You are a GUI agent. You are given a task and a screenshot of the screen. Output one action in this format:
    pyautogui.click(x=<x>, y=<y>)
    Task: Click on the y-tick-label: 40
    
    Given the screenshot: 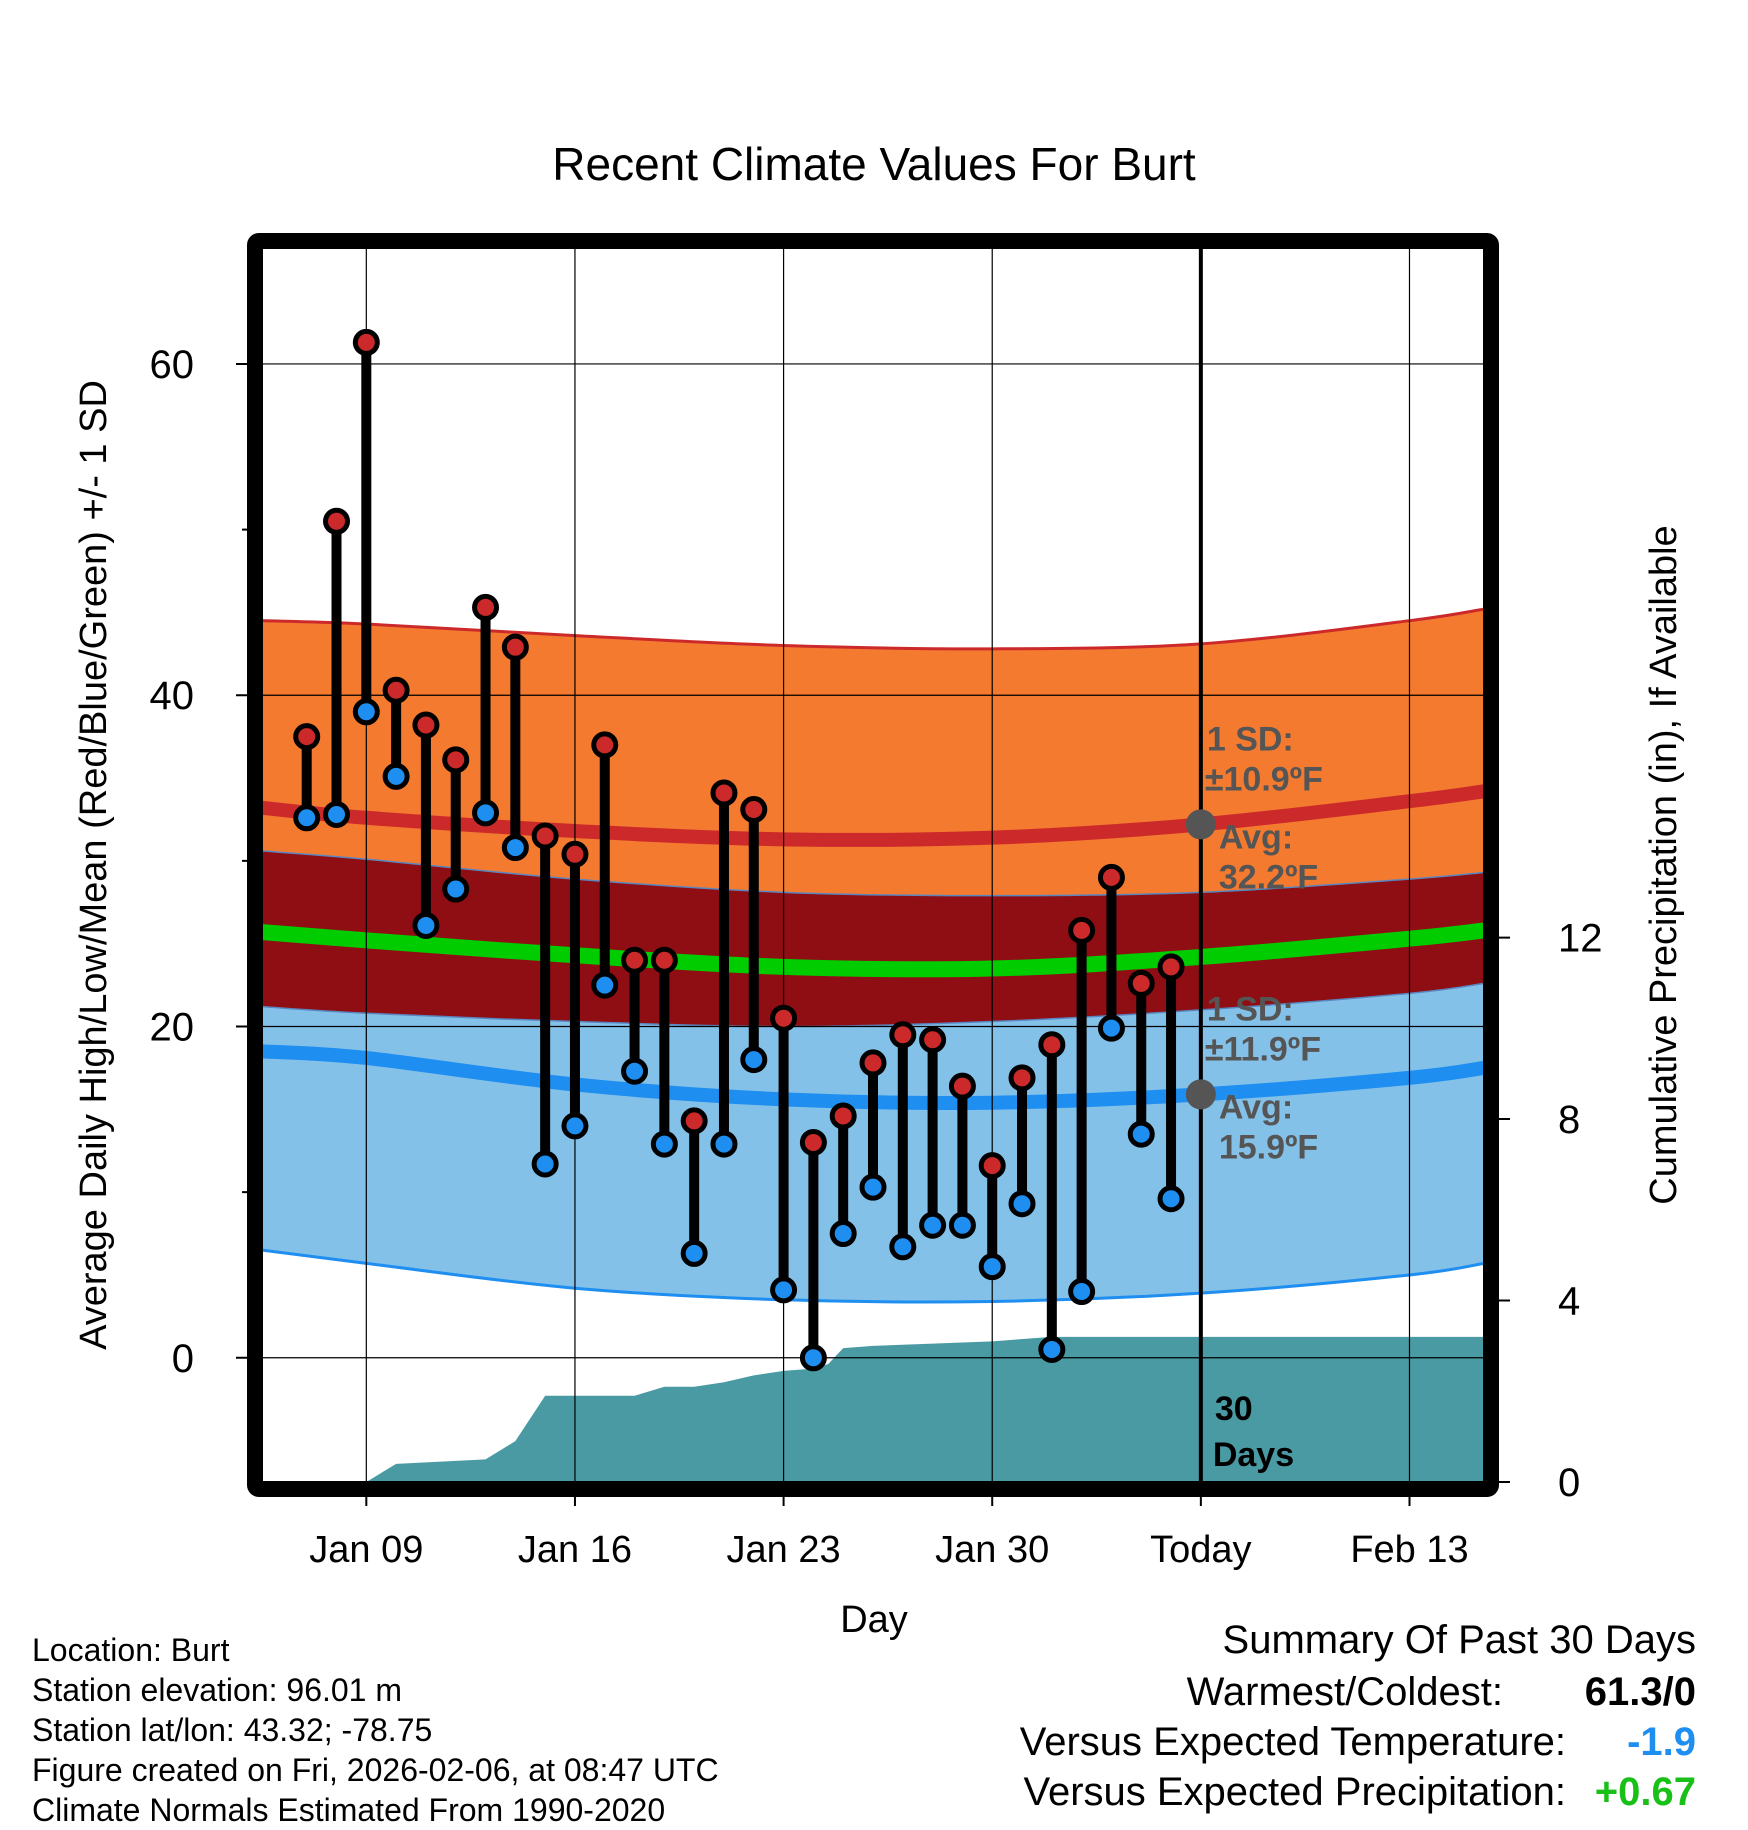 What is the action you would take?
    pyautogui.click(x=172, y=696)
    